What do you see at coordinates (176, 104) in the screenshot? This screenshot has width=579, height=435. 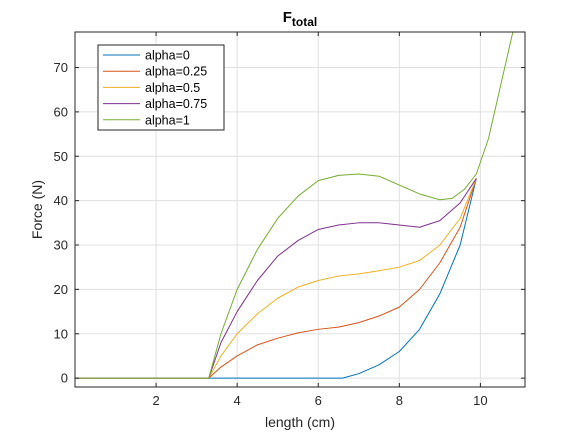 I see `legend-label: alpha=0.75` at bounding box center [176, 104].